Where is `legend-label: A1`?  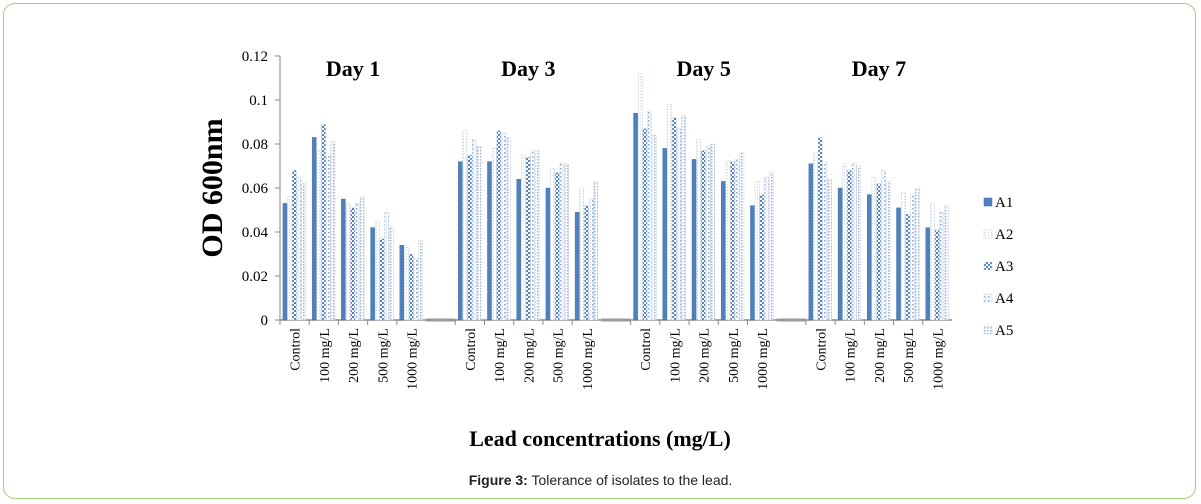
legend-label: A1 is located at coordinates (1004, 203).